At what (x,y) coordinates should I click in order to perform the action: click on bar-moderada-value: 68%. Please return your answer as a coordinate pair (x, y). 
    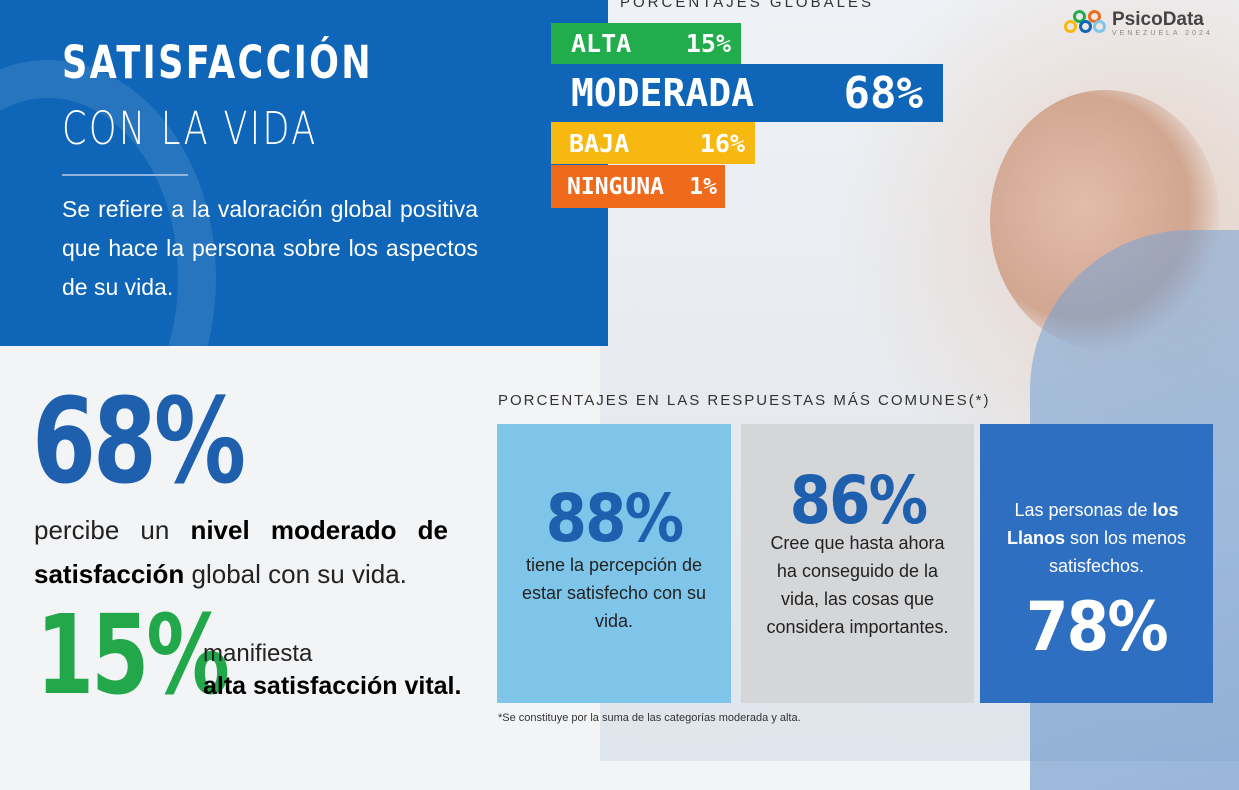
    Looking at the image, I should click on (883, 93).